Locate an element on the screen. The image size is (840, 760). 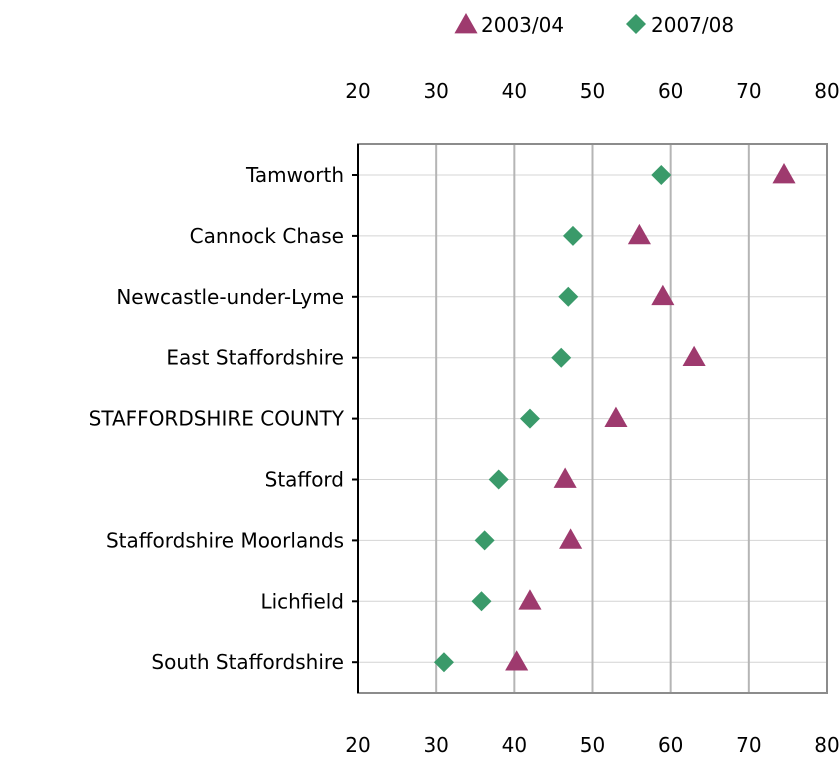
top-axis-tick-labels: 20 30 40 50 60 70 80 is located at coordinates (592, 91).